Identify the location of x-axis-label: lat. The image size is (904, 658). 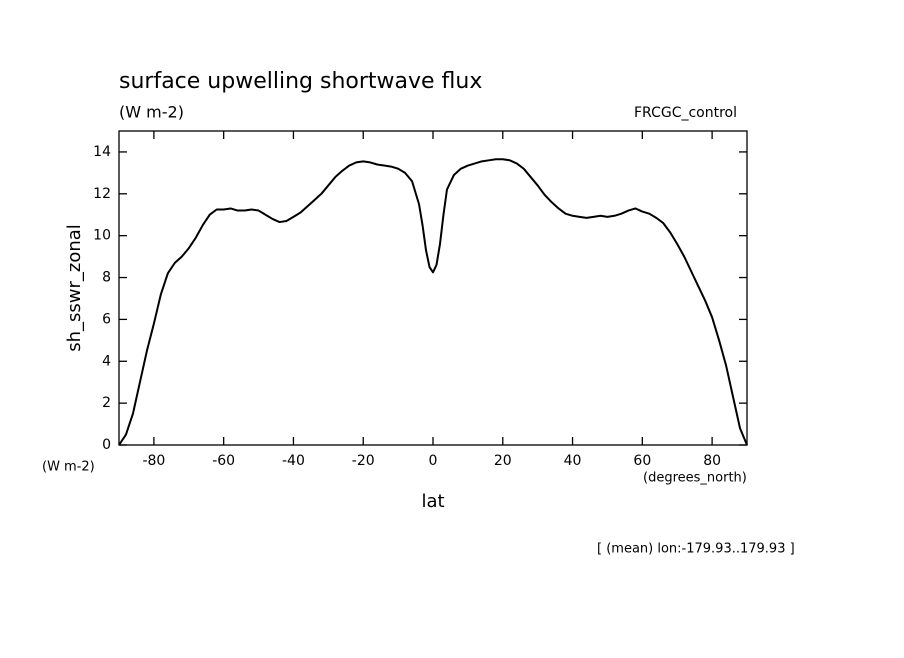
(432, 501).